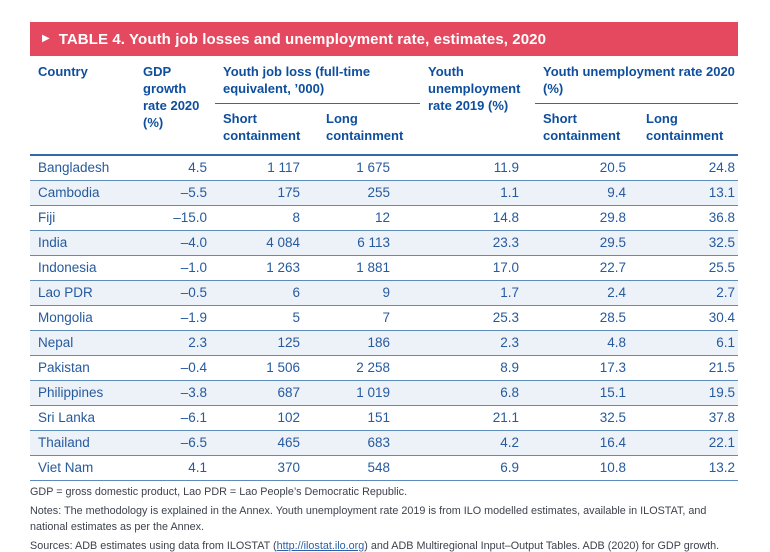 The height and width of the screenshot is (552, 770). I want to click on unemployment-2020-short-value: 32.5, so click(586, 418).